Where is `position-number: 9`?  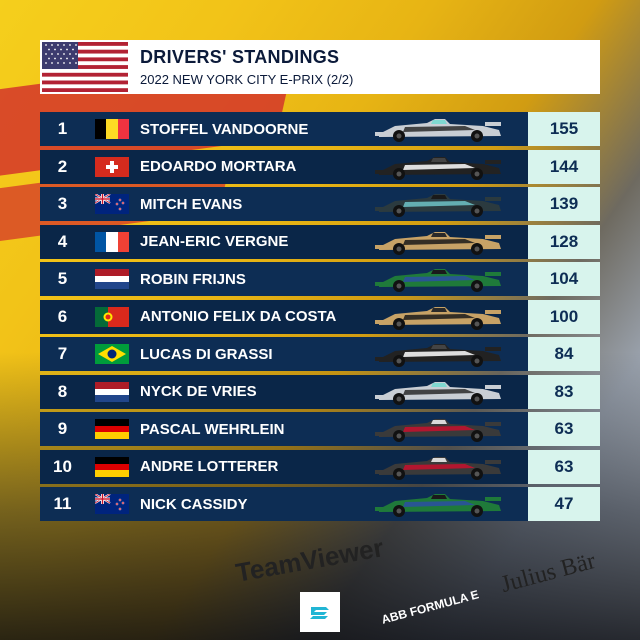
position-number: 9 is located at coordinates (62, 428).